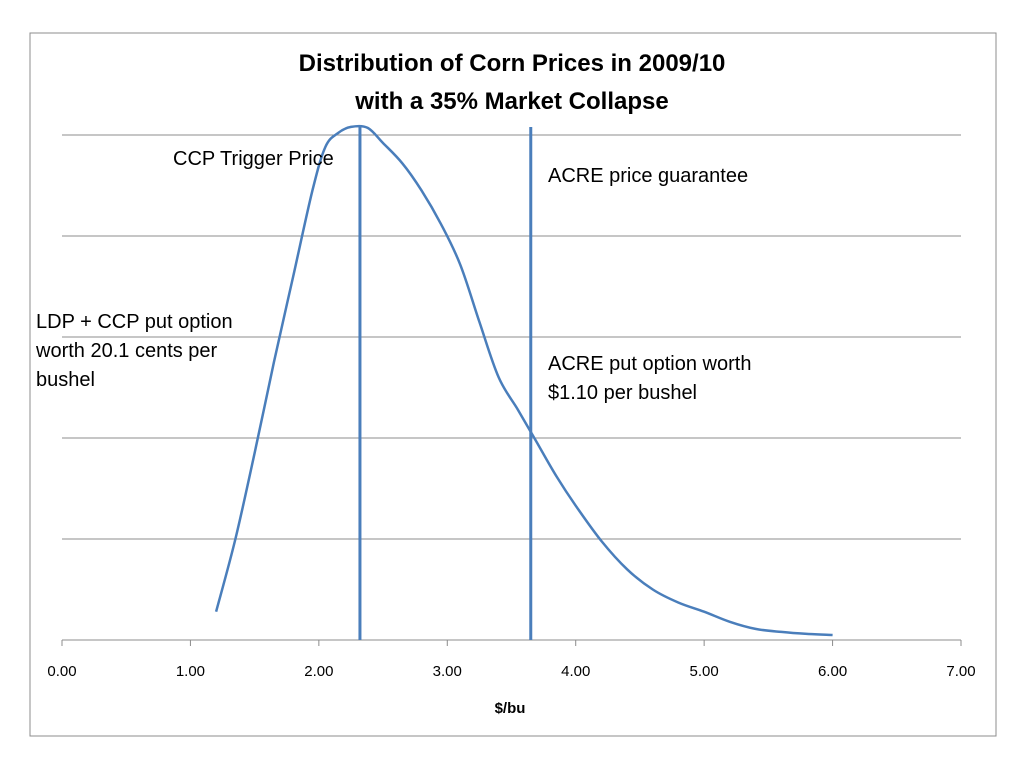 The height and width of the screenshot is (768, 1024). I want to click on chart-title-line-1: Distribution of Corn Prices in 2009/10, so click(512, 63).